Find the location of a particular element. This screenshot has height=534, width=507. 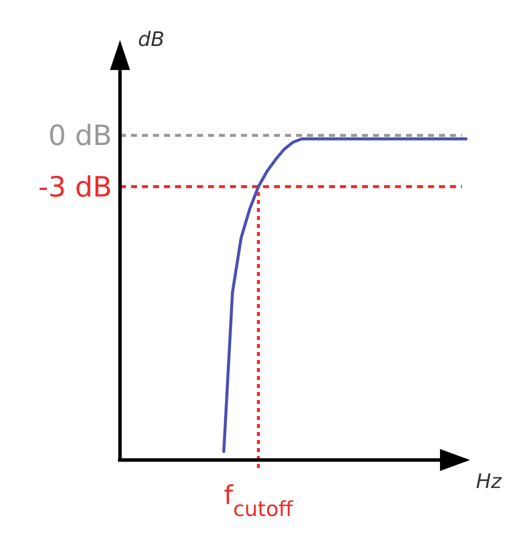

y-axis-title: dB is located at coordinates (151, 39).